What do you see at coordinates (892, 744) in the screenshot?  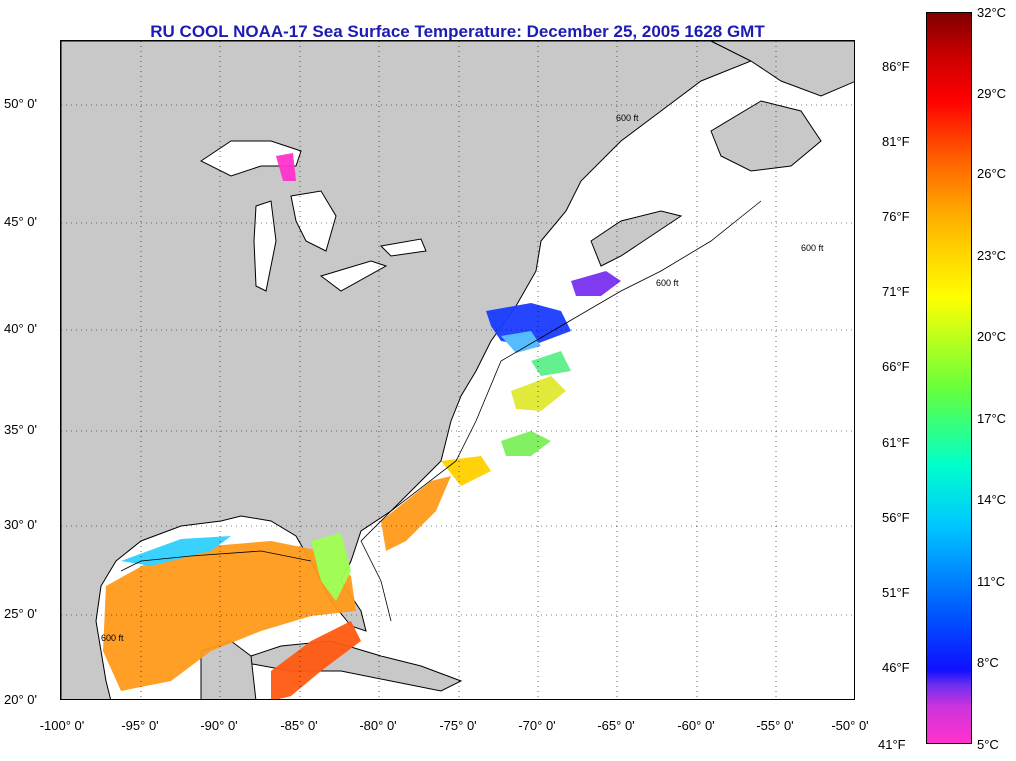 I see `colorbar-fahrenheit-label: 41°F` at bounding box center [892, 744].